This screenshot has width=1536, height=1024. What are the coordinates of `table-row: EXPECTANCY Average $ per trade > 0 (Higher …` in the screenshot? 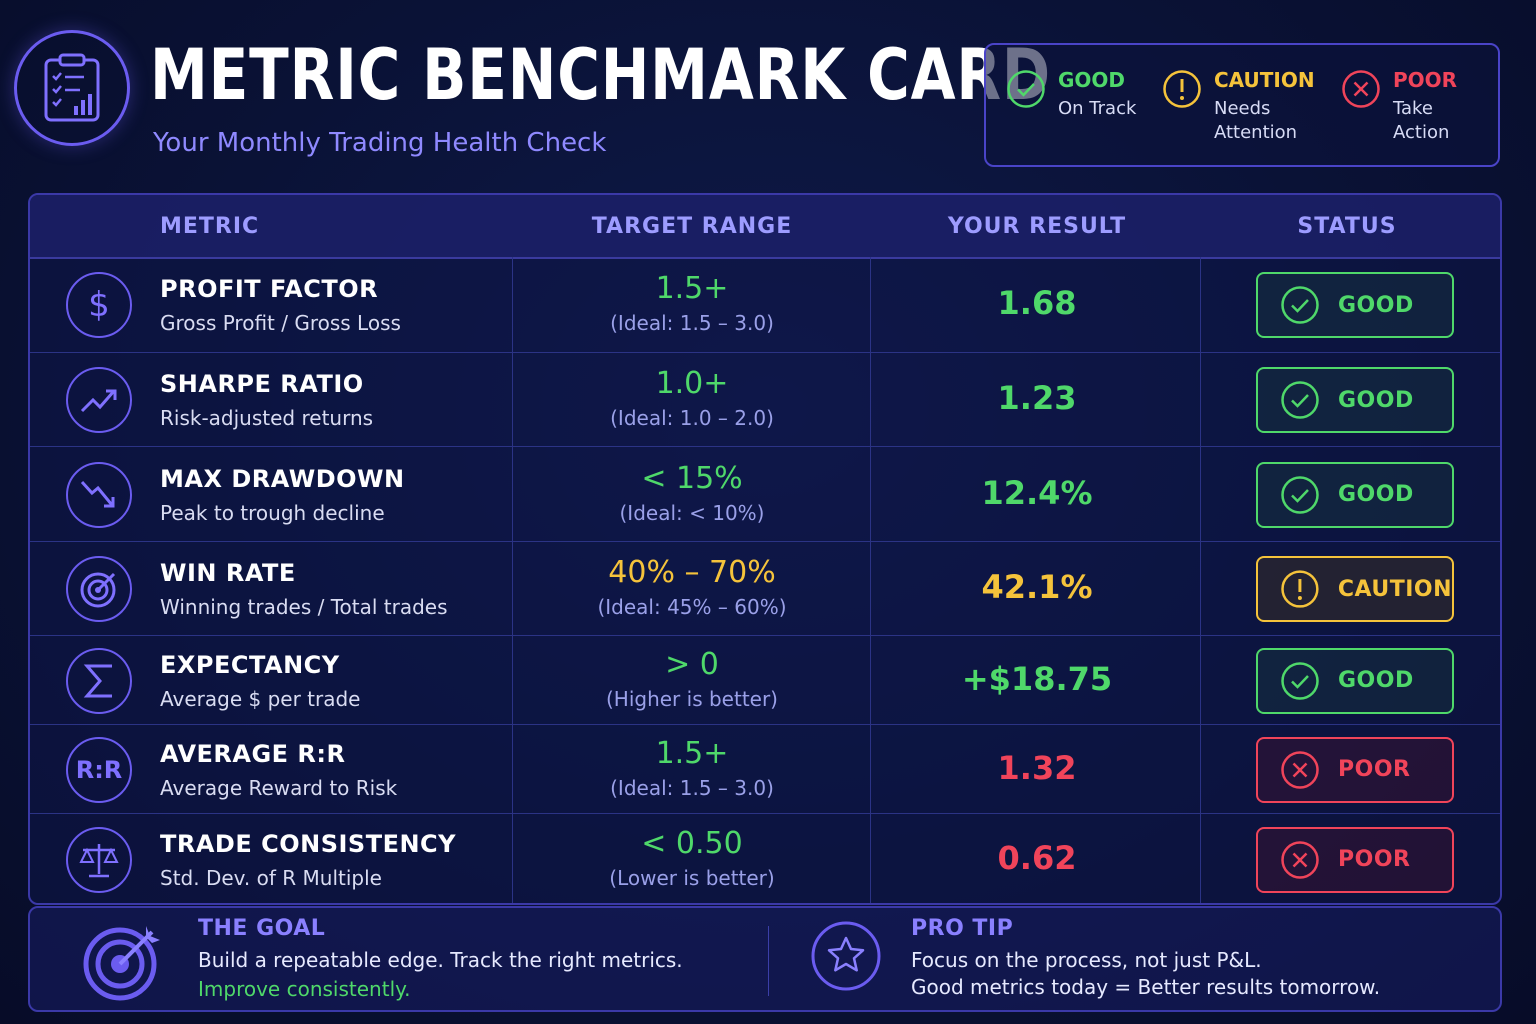 It's located at (765, 680).